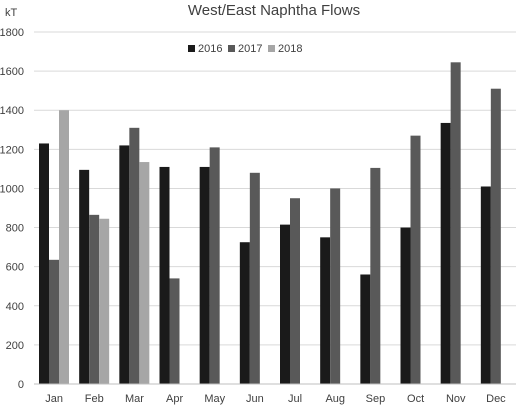  I want to click on bar-2016-nov, so click(445, 253).